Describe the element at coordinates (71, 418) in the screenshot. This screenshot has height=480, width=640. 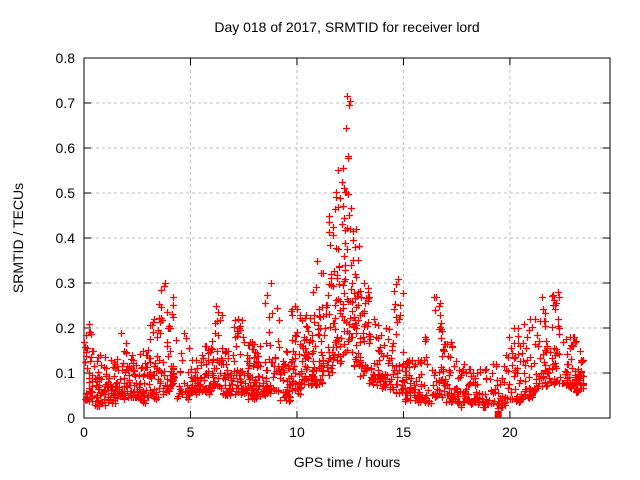
I see `y-tick-label: 0` at that location.